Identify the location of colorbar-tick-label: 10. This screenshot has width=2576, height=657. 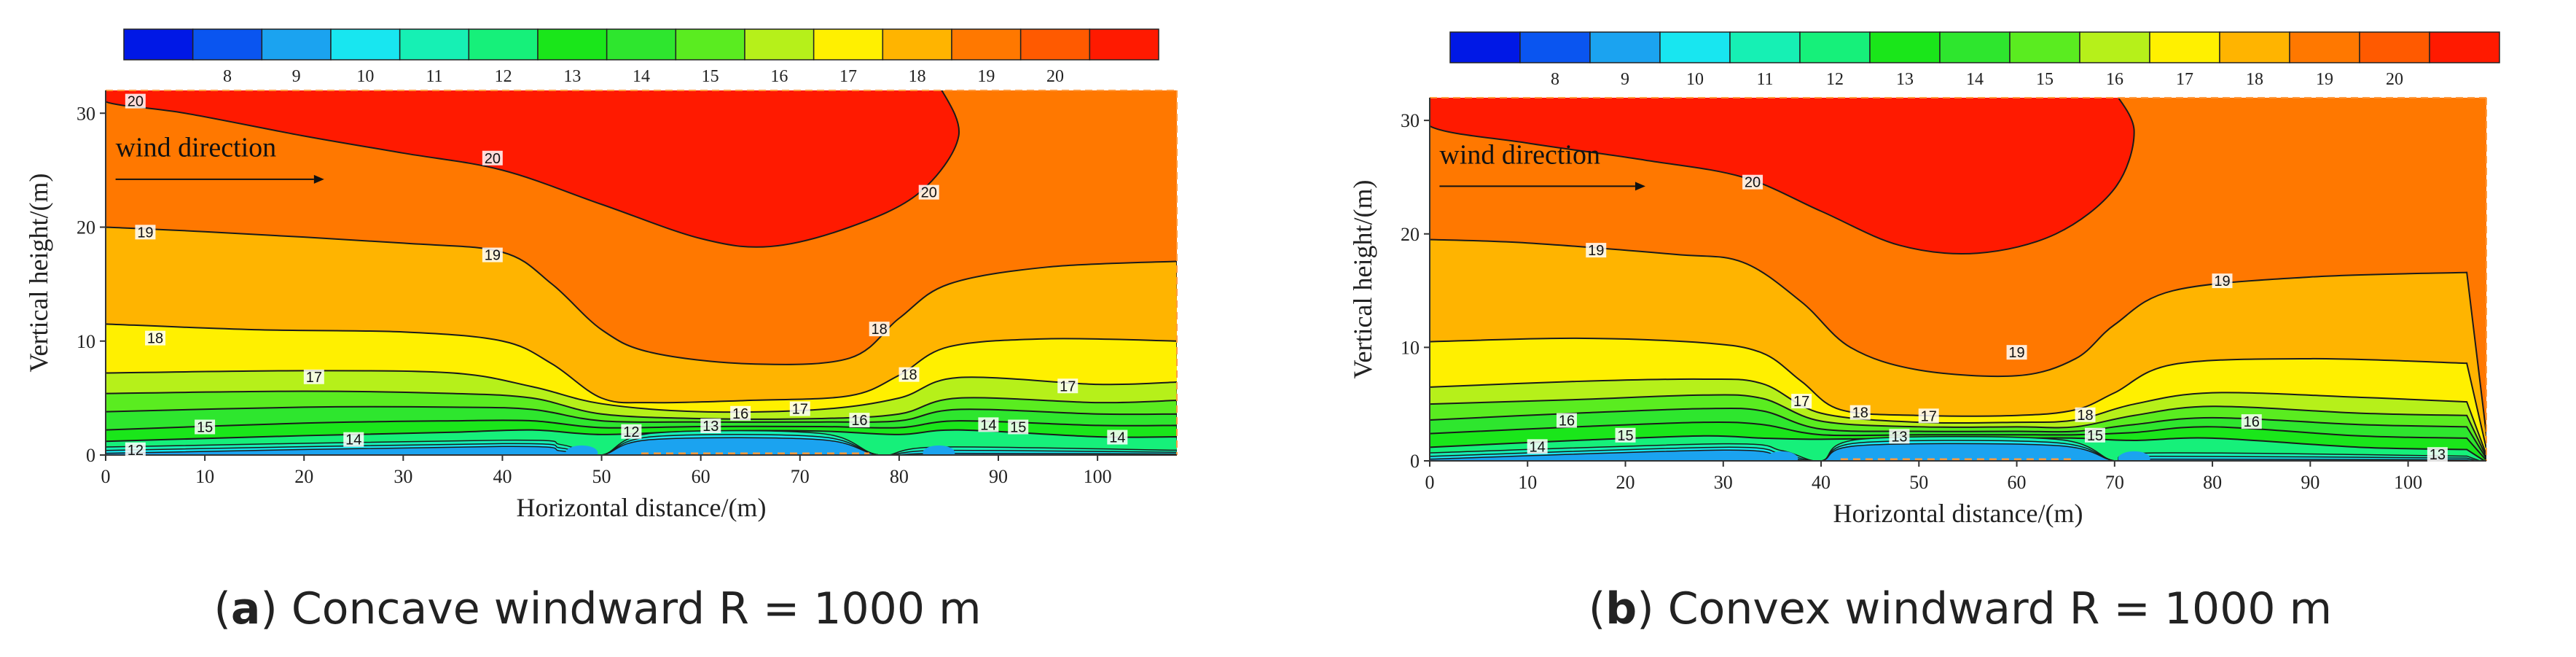
(365, 76).